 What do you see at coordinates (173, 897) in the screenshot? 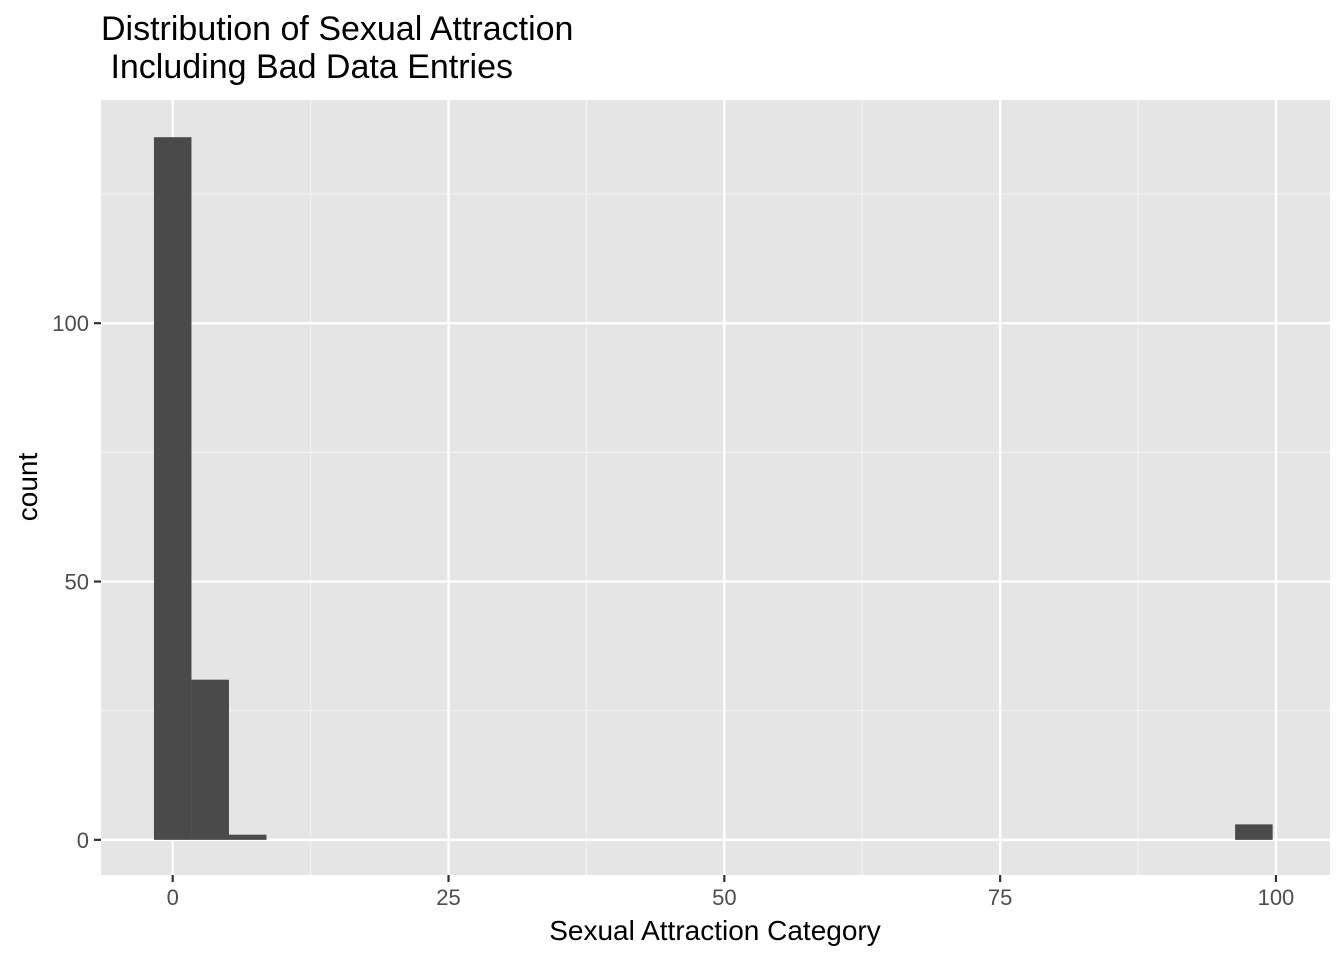
I see `x-tick-label: 0` at bounding box center [173, 897].